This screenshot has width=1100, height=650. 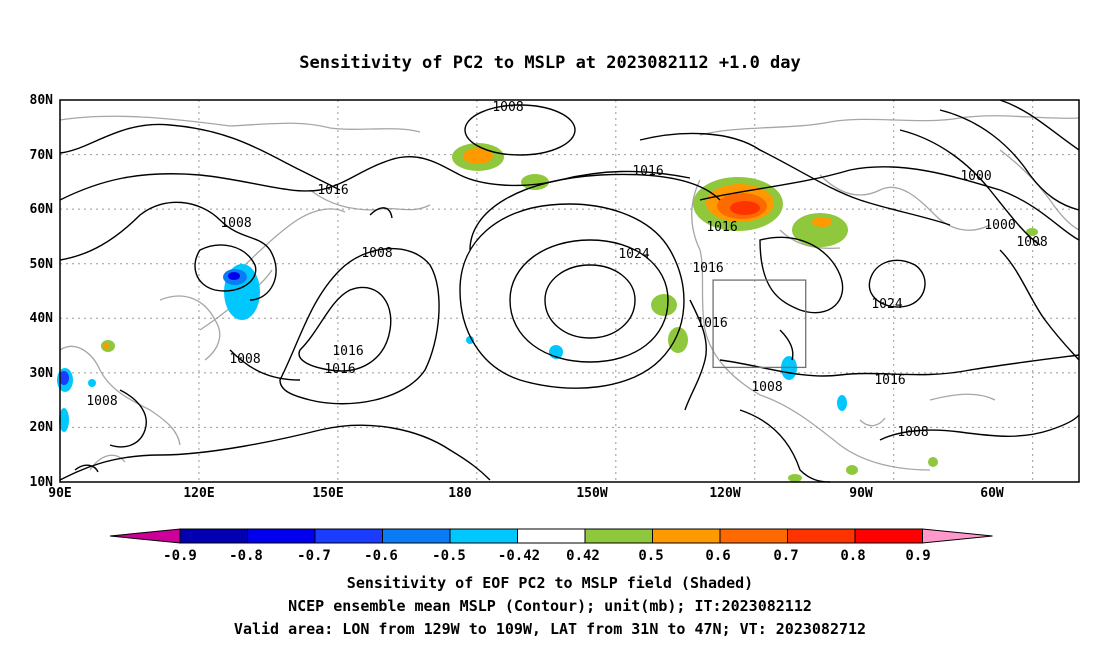 What do you see at coordinates (852, 556) in the screenshot?
I see `colorbar-label: 0.8` at bounding box center [852, 556].